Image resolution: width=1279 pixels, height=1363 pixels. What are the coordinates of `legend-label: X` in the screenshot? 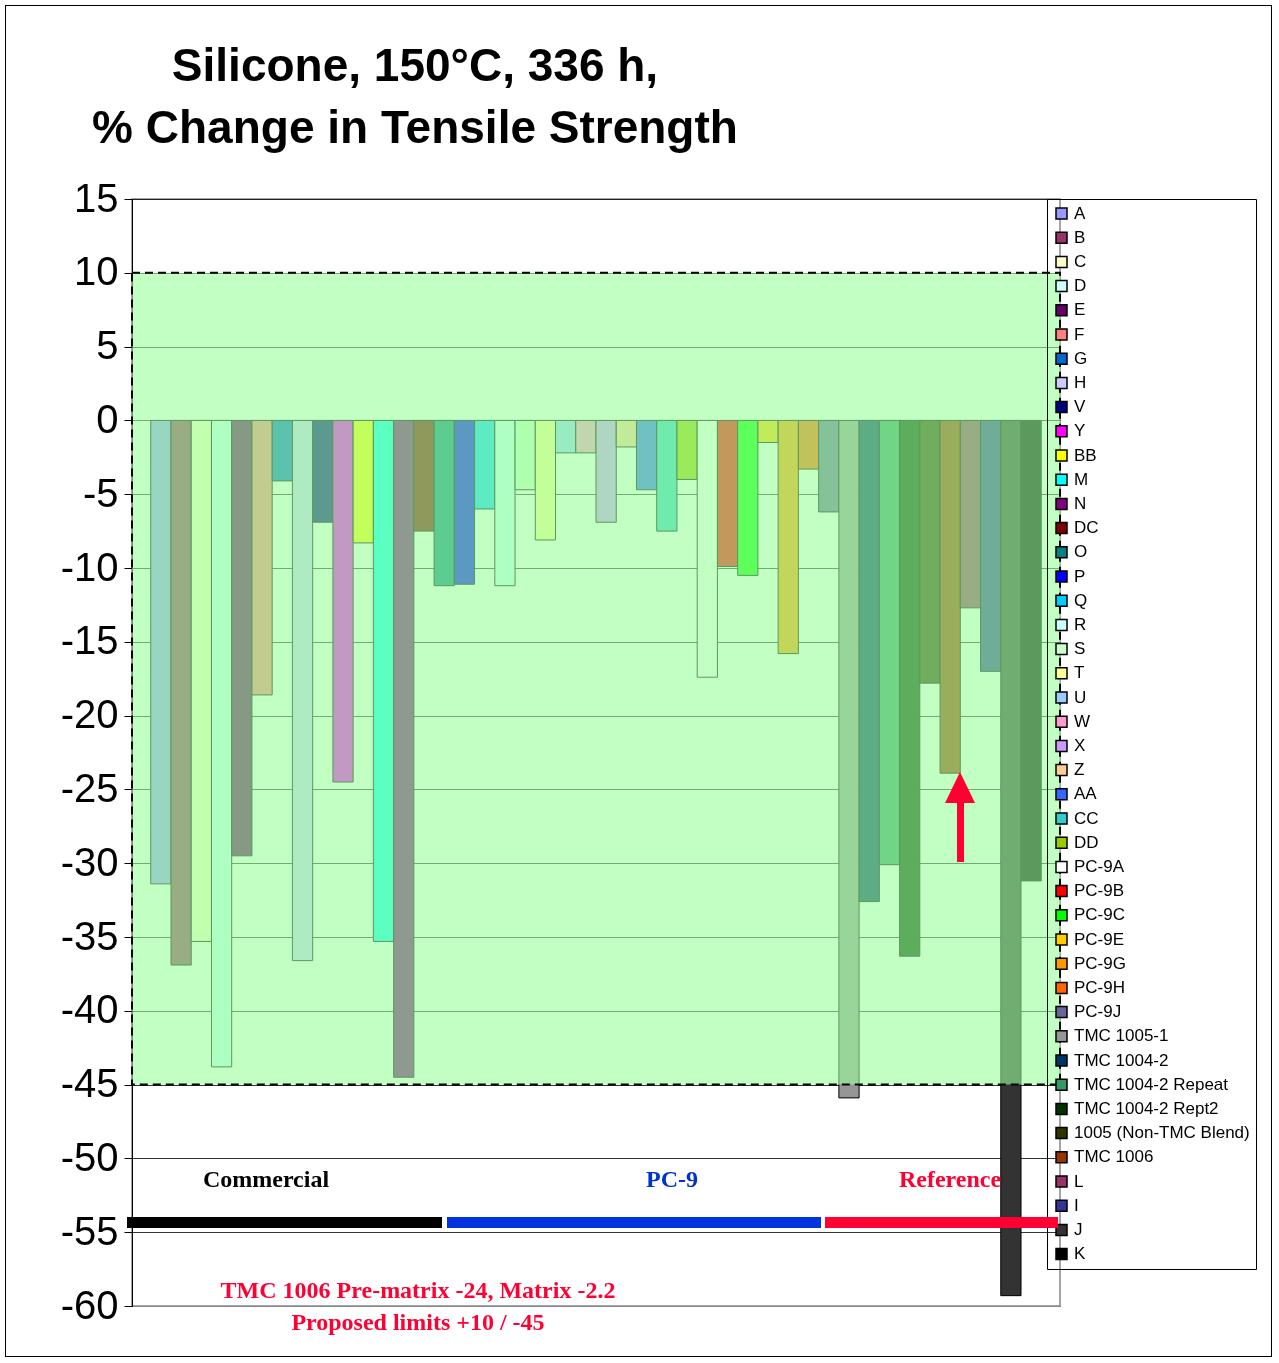 It's located at (1080, 745).